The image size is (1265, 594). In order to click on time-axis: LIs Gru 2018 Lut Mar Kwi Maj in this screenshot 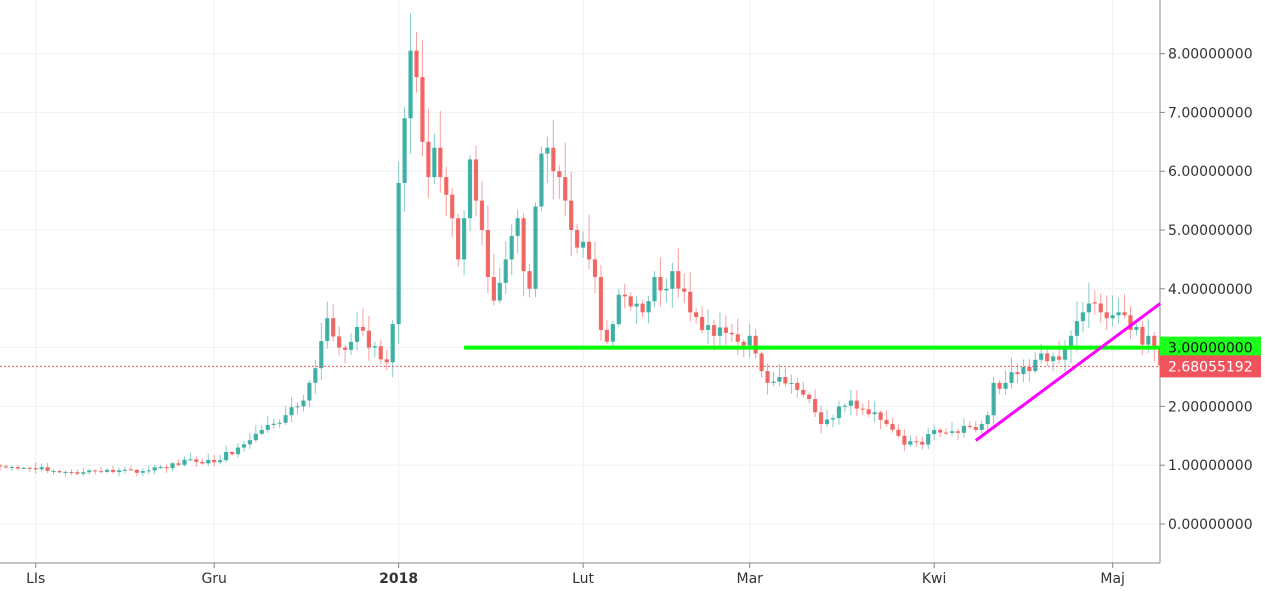, I will do `click(575, 575)`.